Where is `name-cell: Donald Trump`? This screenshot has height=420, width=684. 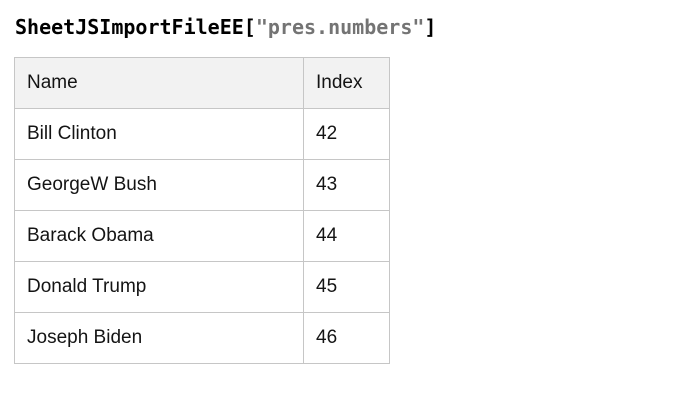
name-cell: Donald Trump is located at coordinates (159, 287).